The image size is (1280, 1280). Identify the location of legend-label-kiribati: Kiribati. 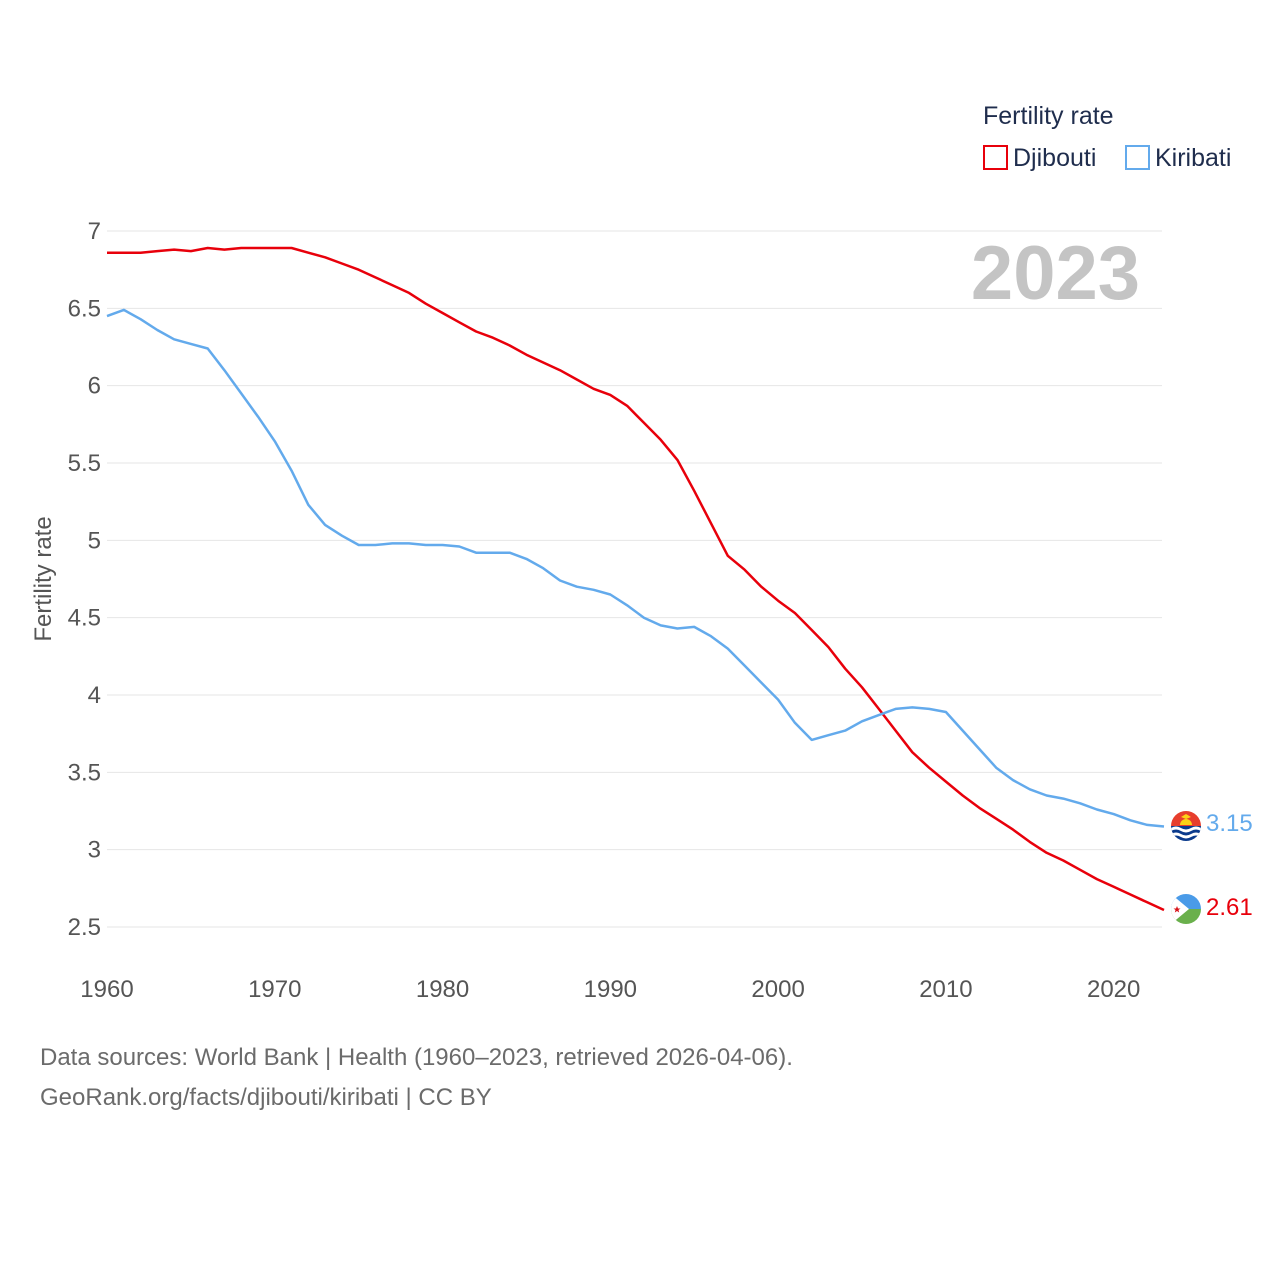
(1193, 158).